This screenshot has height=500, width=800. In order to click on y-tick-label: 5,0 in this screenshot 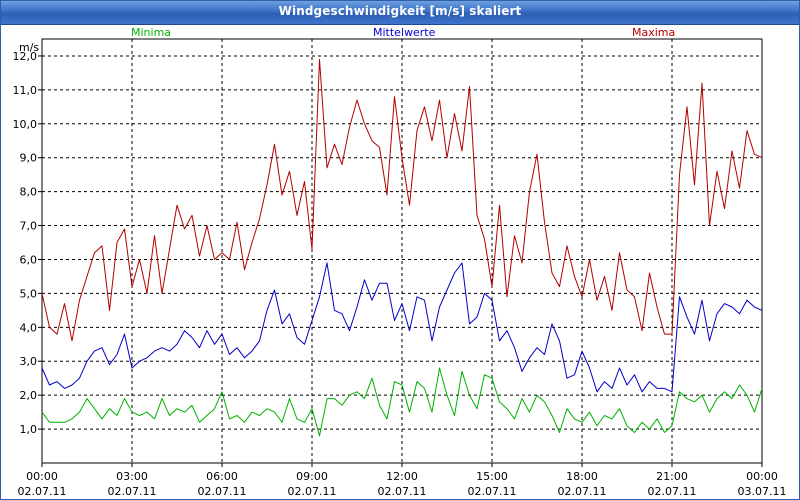, I will do `click(29, 293)`.